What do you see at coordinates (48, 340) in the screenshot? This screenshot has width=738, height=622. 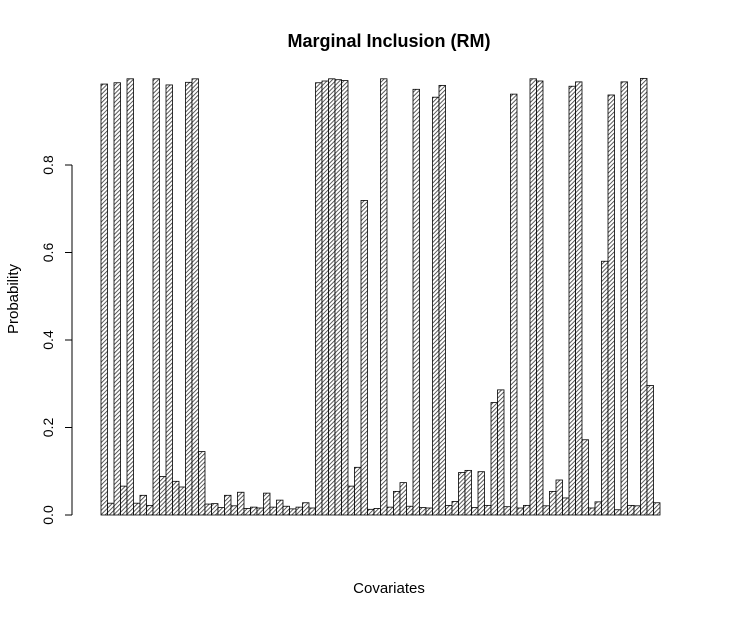 I see `y-tick-label: 0.4` at bounding box center [48, 340].